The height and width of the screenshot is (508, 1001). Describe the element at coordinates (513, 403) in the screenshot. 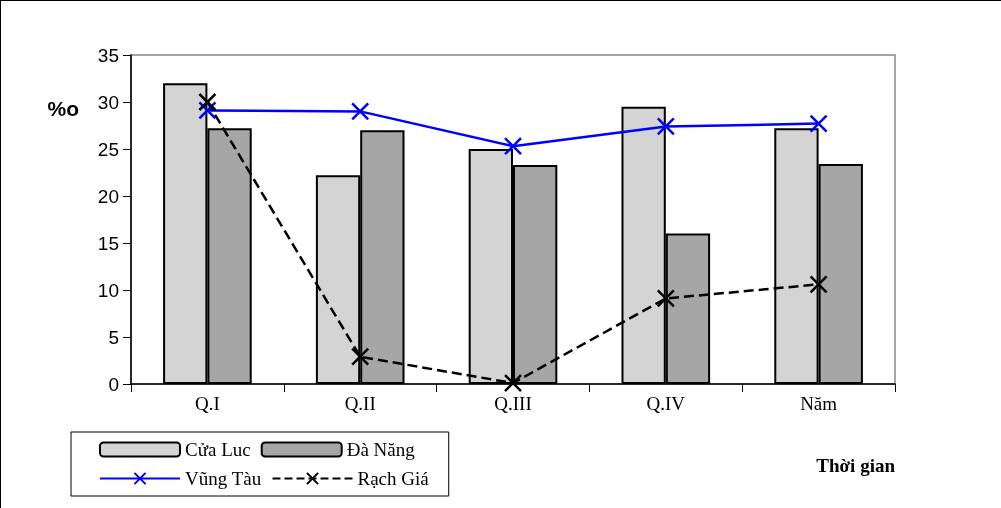

I see `x-tick-label: Q.III` at that location.